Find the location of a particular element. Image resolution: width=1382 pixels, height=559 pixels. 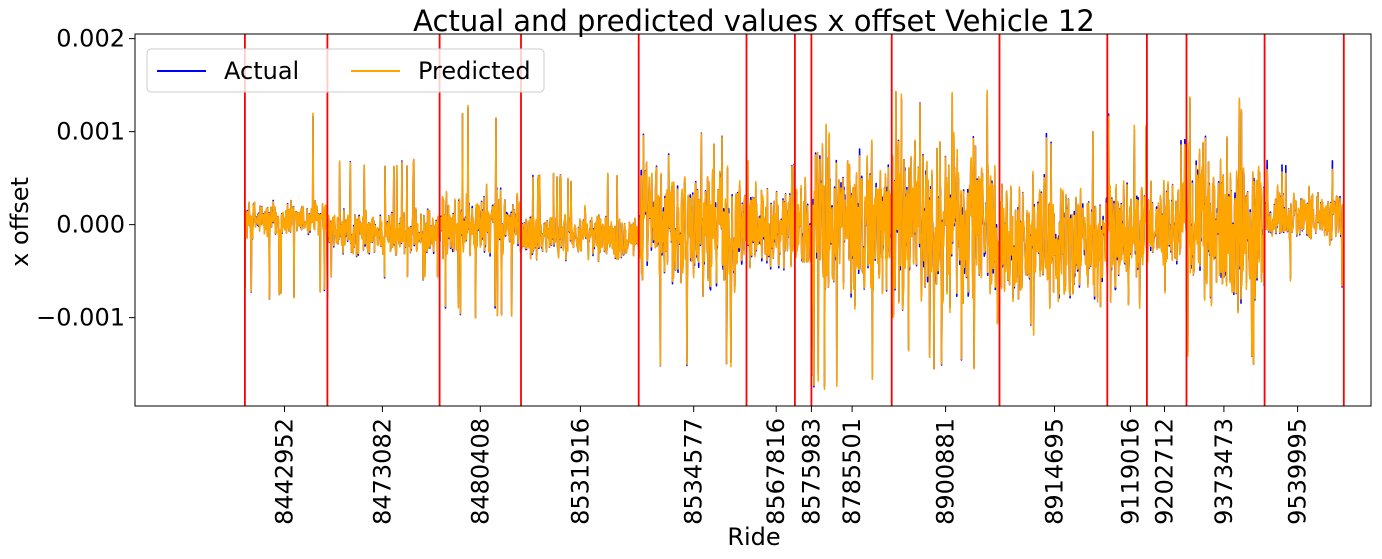

legend: Actual Predicted is located at coordinates (345, 70).